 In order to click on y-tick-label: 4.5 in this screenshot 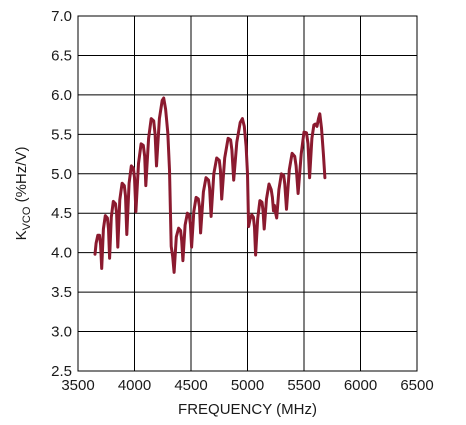, I will do `click(61, 213)`.